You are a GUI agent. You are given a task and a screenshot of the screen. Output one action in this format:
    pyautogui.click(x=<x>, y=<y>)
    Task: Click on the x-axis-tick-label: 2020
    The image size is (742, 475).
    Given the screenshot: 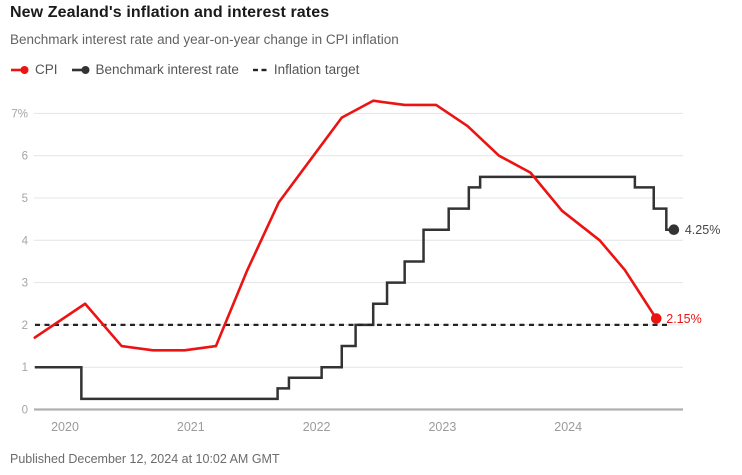 What is the action you would take?
    pyautogui.click(x=65, y=427)
    